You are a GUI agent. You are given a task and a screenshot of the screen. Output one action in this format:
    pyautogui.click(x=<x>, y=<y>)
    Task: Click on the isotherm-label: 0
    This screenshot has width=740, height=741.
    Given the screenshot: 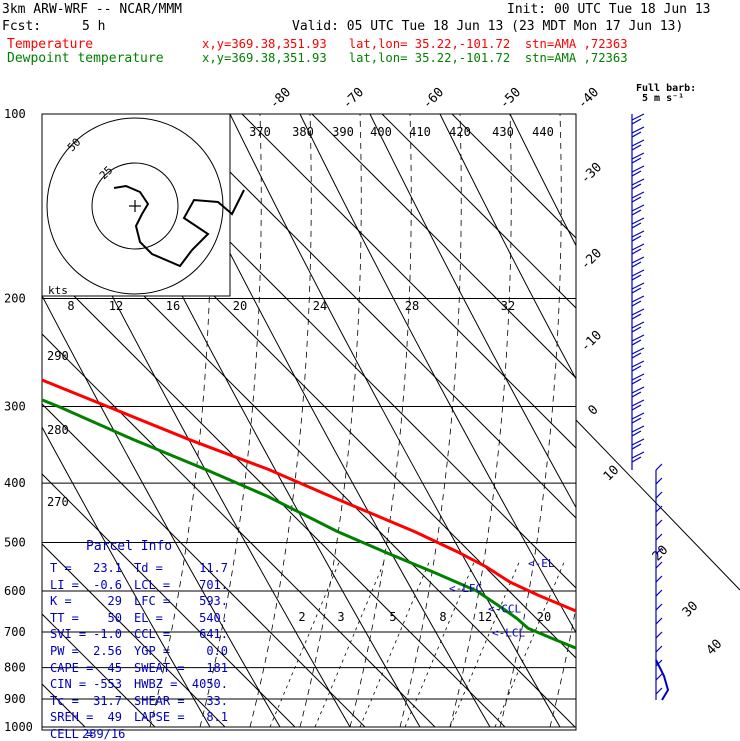 What is the action you would take?
    pyautogui.click(x=593, y=410)
    